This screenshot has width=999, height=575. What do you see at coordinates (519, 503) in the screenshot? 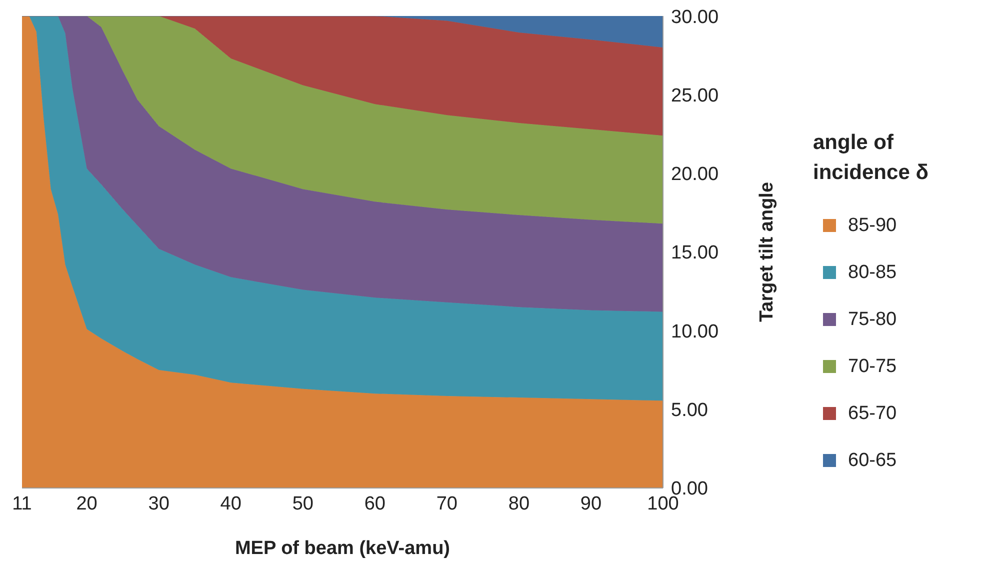
I see `x-tick-label: 80` at bounding box center [519, 503].